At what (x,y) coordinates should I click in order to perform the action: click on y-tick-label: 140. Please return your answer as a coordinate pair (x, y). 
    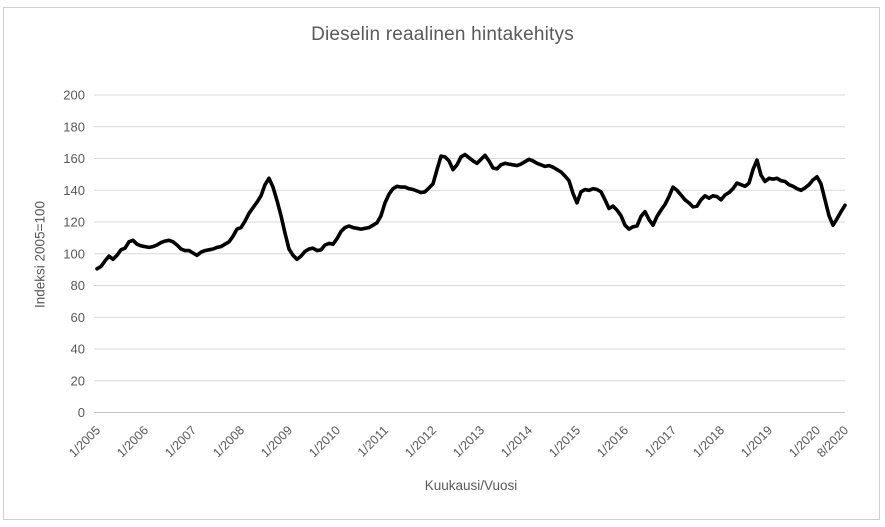
    Looking at the image, I should click on (74, 190).